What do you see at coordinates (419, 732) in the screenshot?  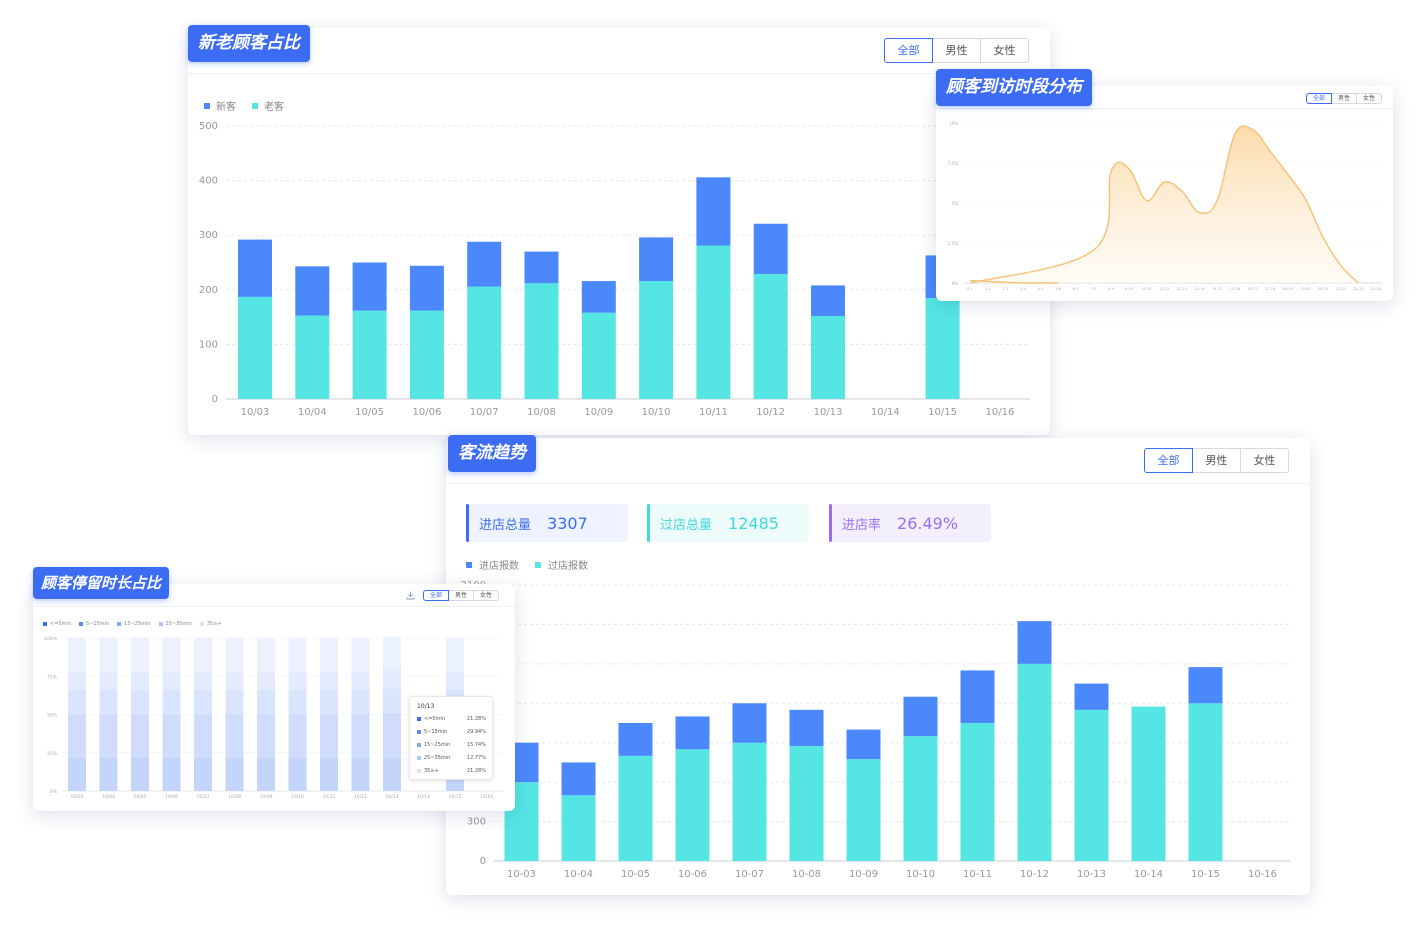 I see `tooltip-swatch` at bounding box center [419, 732].